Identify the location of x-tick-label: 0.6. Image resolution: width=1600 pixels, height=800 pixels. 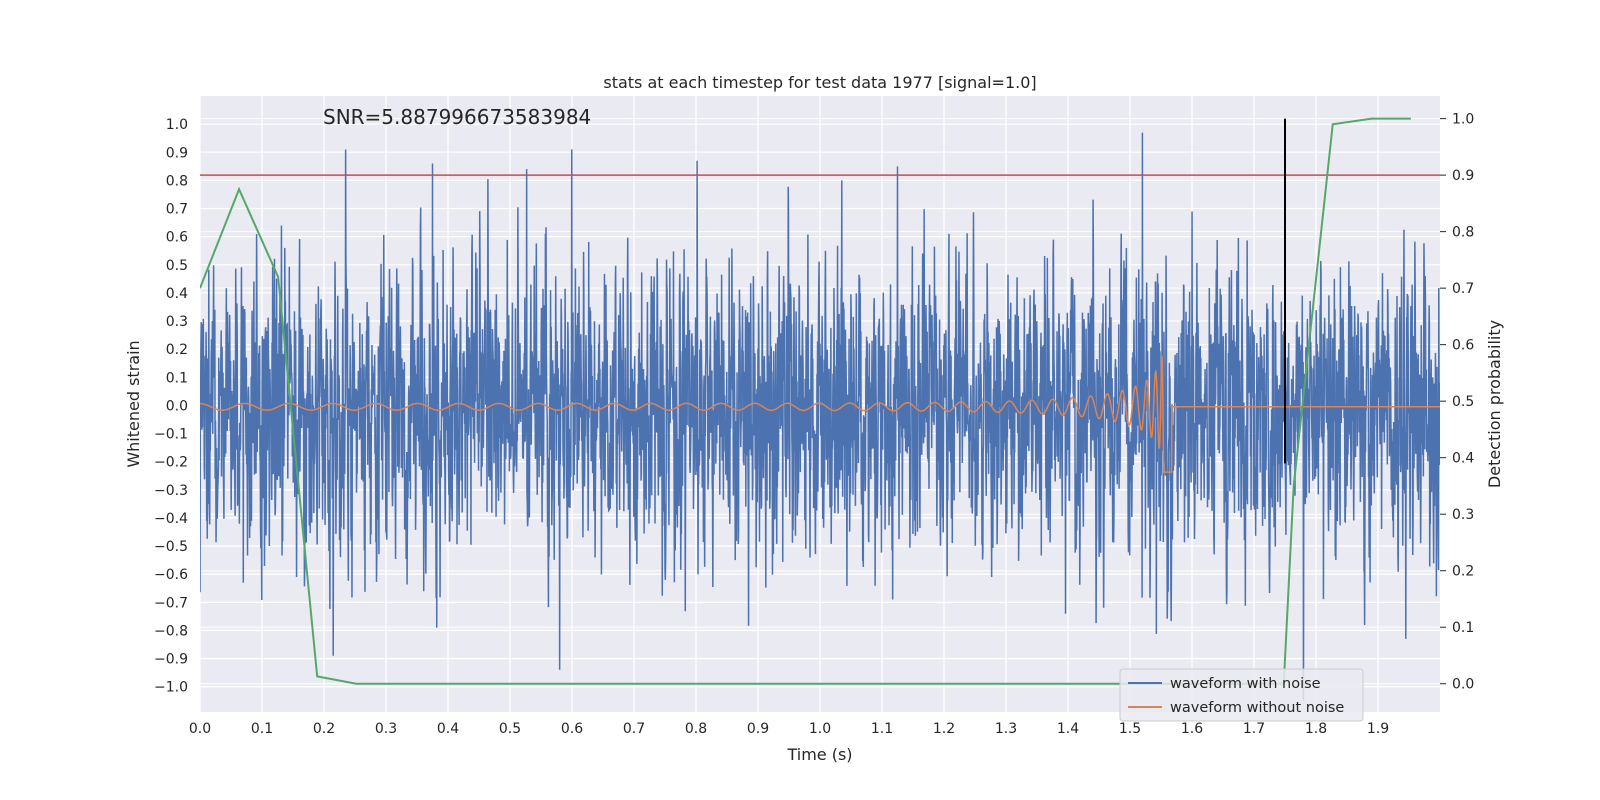
(572, 729).